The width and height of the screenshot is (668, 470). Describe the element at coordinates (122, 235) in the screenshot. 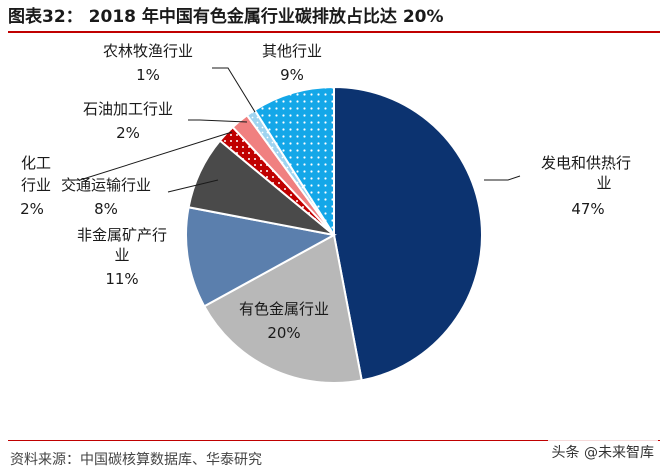

I see `slice-label-nonmetal: 非金属矿产行` at that location.